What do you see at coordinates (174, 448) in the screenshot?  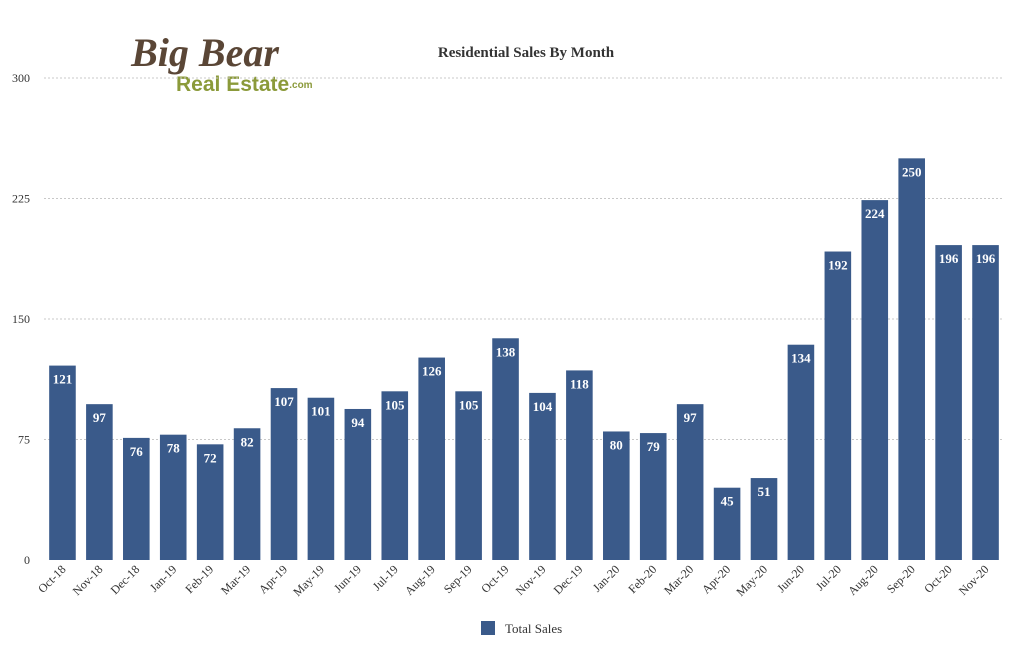 I see `data-label: 78` at bounding box center [174, 448].